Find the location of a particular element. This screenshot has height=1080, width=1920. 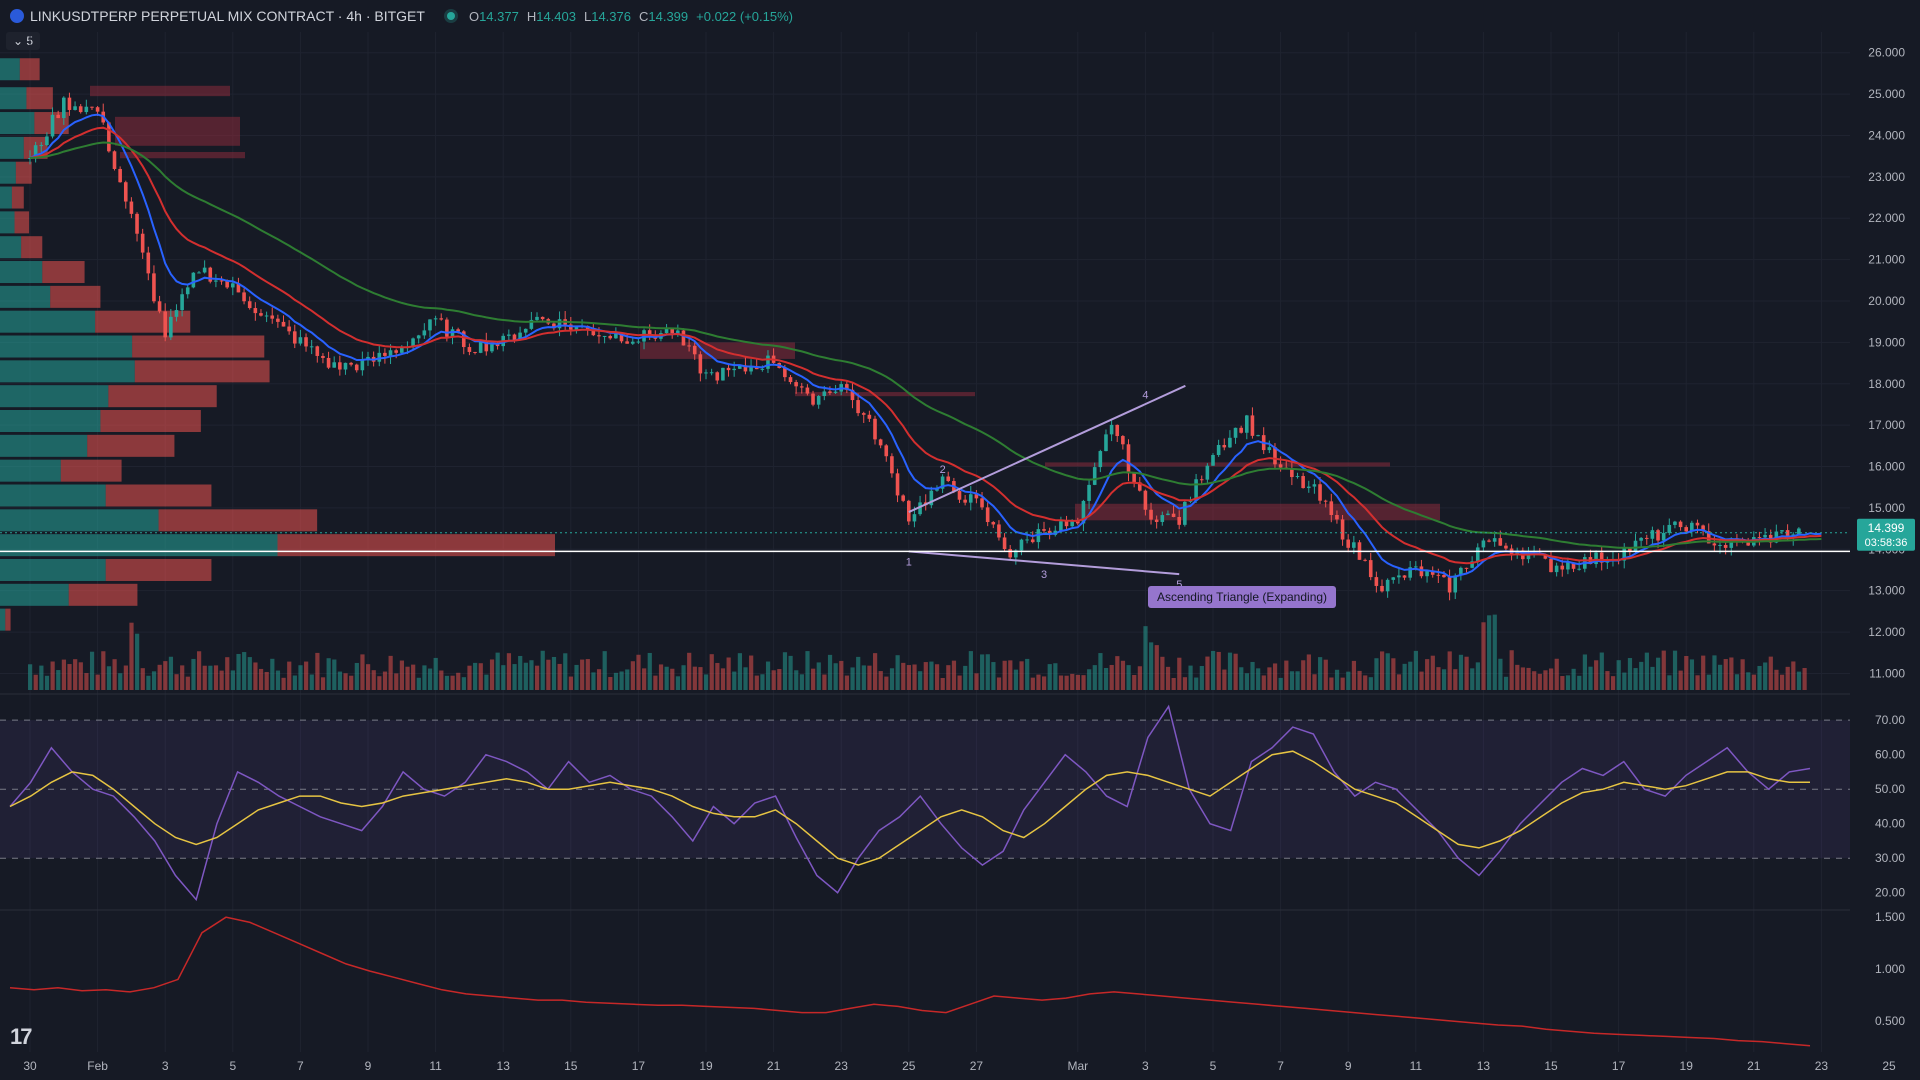

ohlc-value: +0.022 (+0.15%) is located at coordinates (744, 16).